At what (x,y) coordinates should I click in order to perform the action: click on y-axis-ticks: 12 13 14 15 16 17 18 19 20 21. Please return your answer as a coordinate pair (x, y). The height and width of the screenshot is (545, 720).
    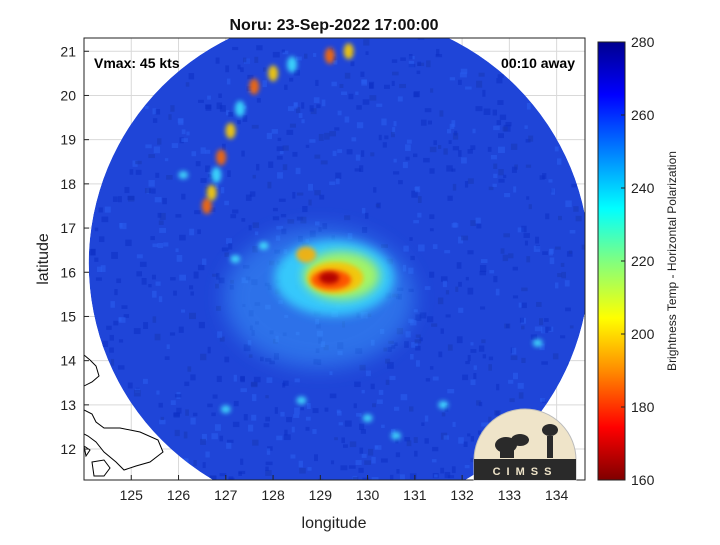
    Looking at the image, I should click on (74, 250).